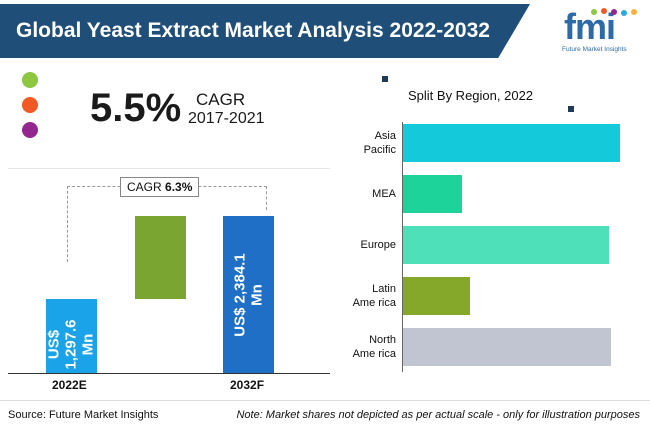 The width and height of the screenshot is (650, 430). Describe the element at coordinates (247, 385) in the screenshot. I see `x-label-2032f: 2032F` at that location.